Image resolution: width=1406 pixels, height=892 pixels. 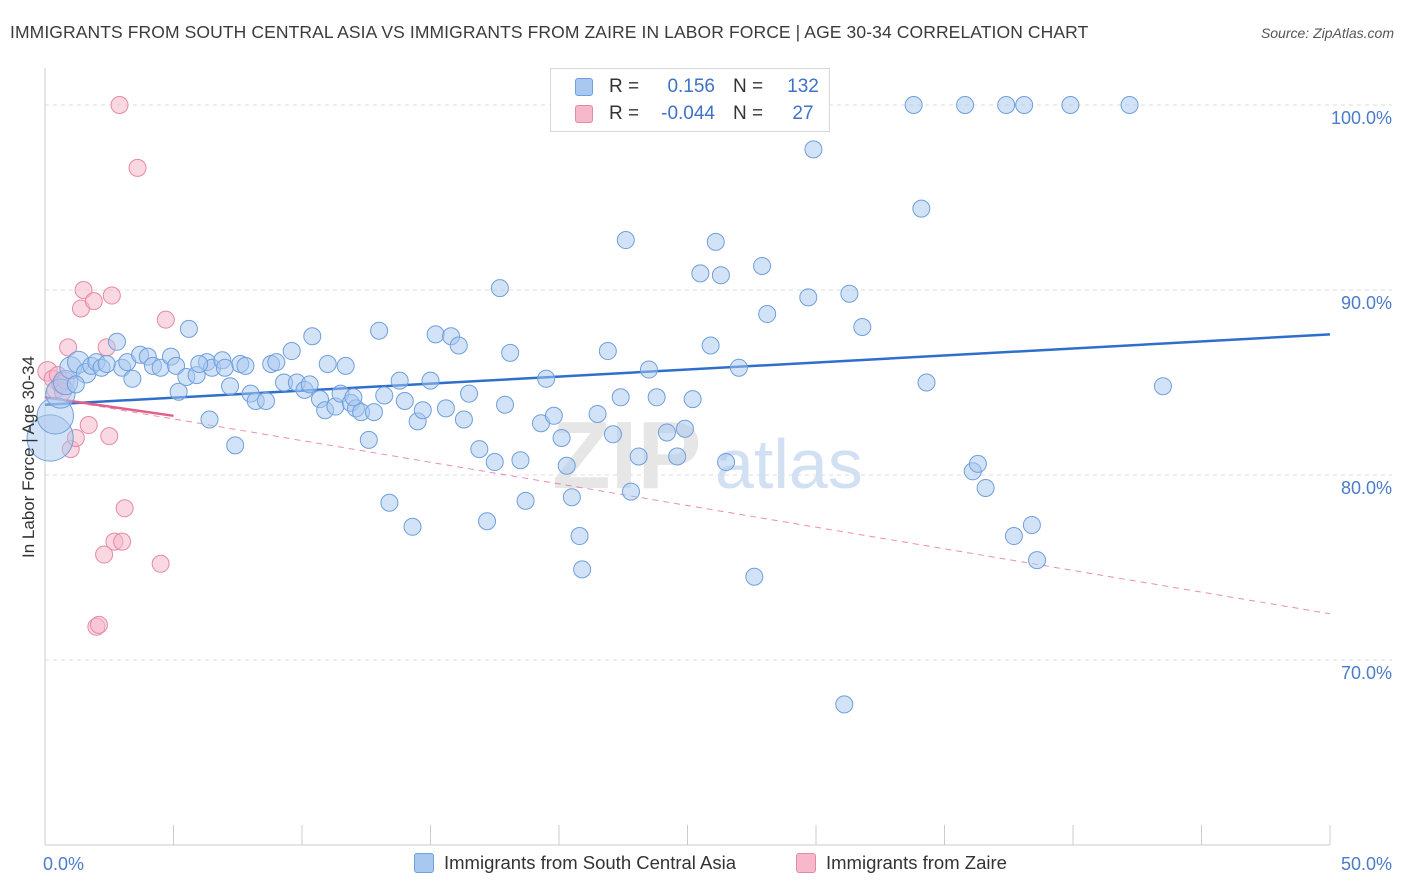 I want to click on legend-swatch-pink, so click(x=584, y=114).